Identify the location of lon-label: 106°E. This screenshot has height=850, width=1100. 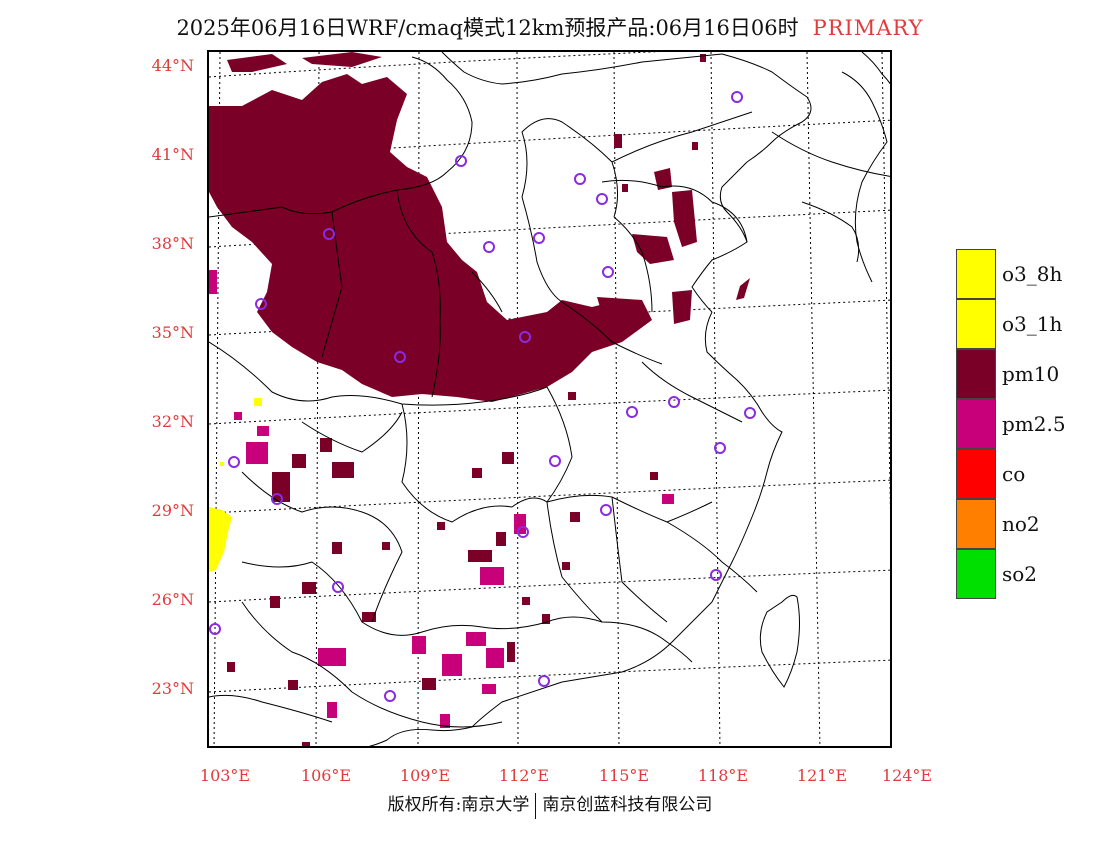
(326, 775).